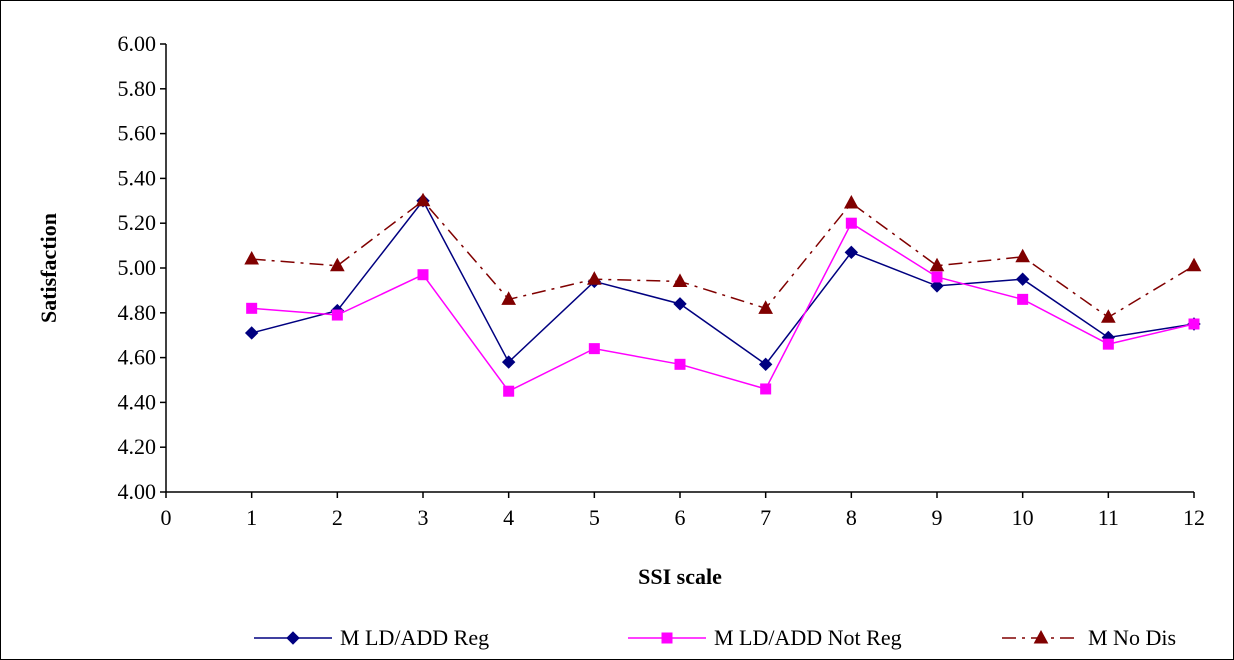  What do you see at coordinates (680, 576) in the screenshot?
I see `x-axis-title: SSI scale` at bounding box center [680, 576].